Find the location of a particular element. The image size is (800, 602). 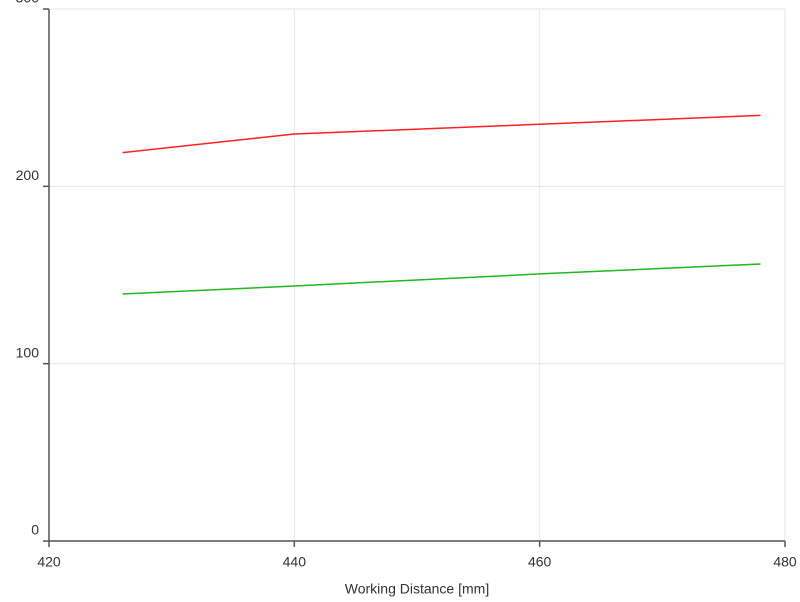

x-tick-label: 460 is located at coordinates (540, 562).